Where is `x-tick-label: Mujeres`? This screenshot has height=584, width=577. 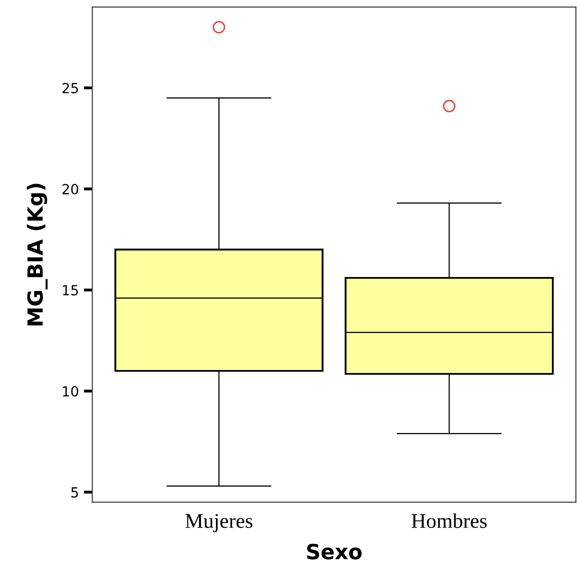
x-tick-label: Mujeres is located at coordinates (218, 523).